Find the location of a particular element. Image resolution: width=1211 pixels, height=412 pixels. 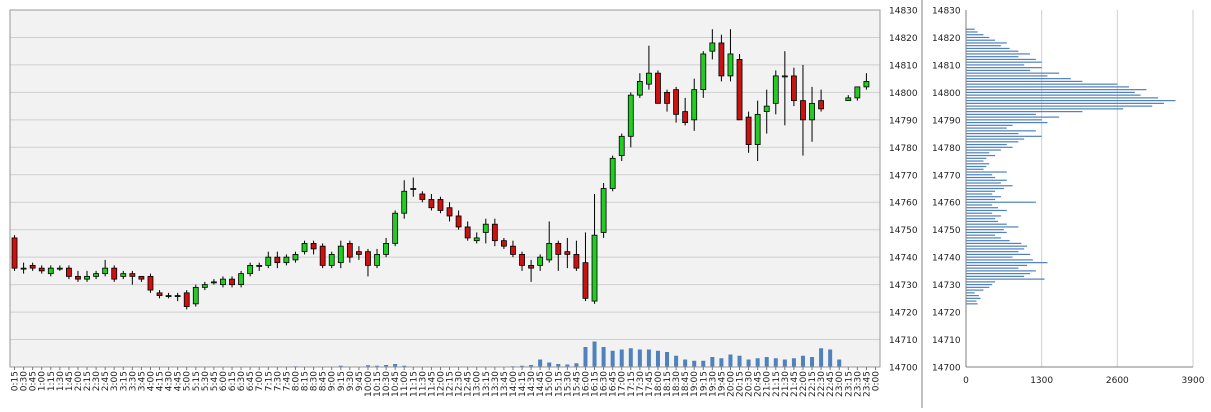

time-tick-label: 14:00 is located at coordinates (514, 384).